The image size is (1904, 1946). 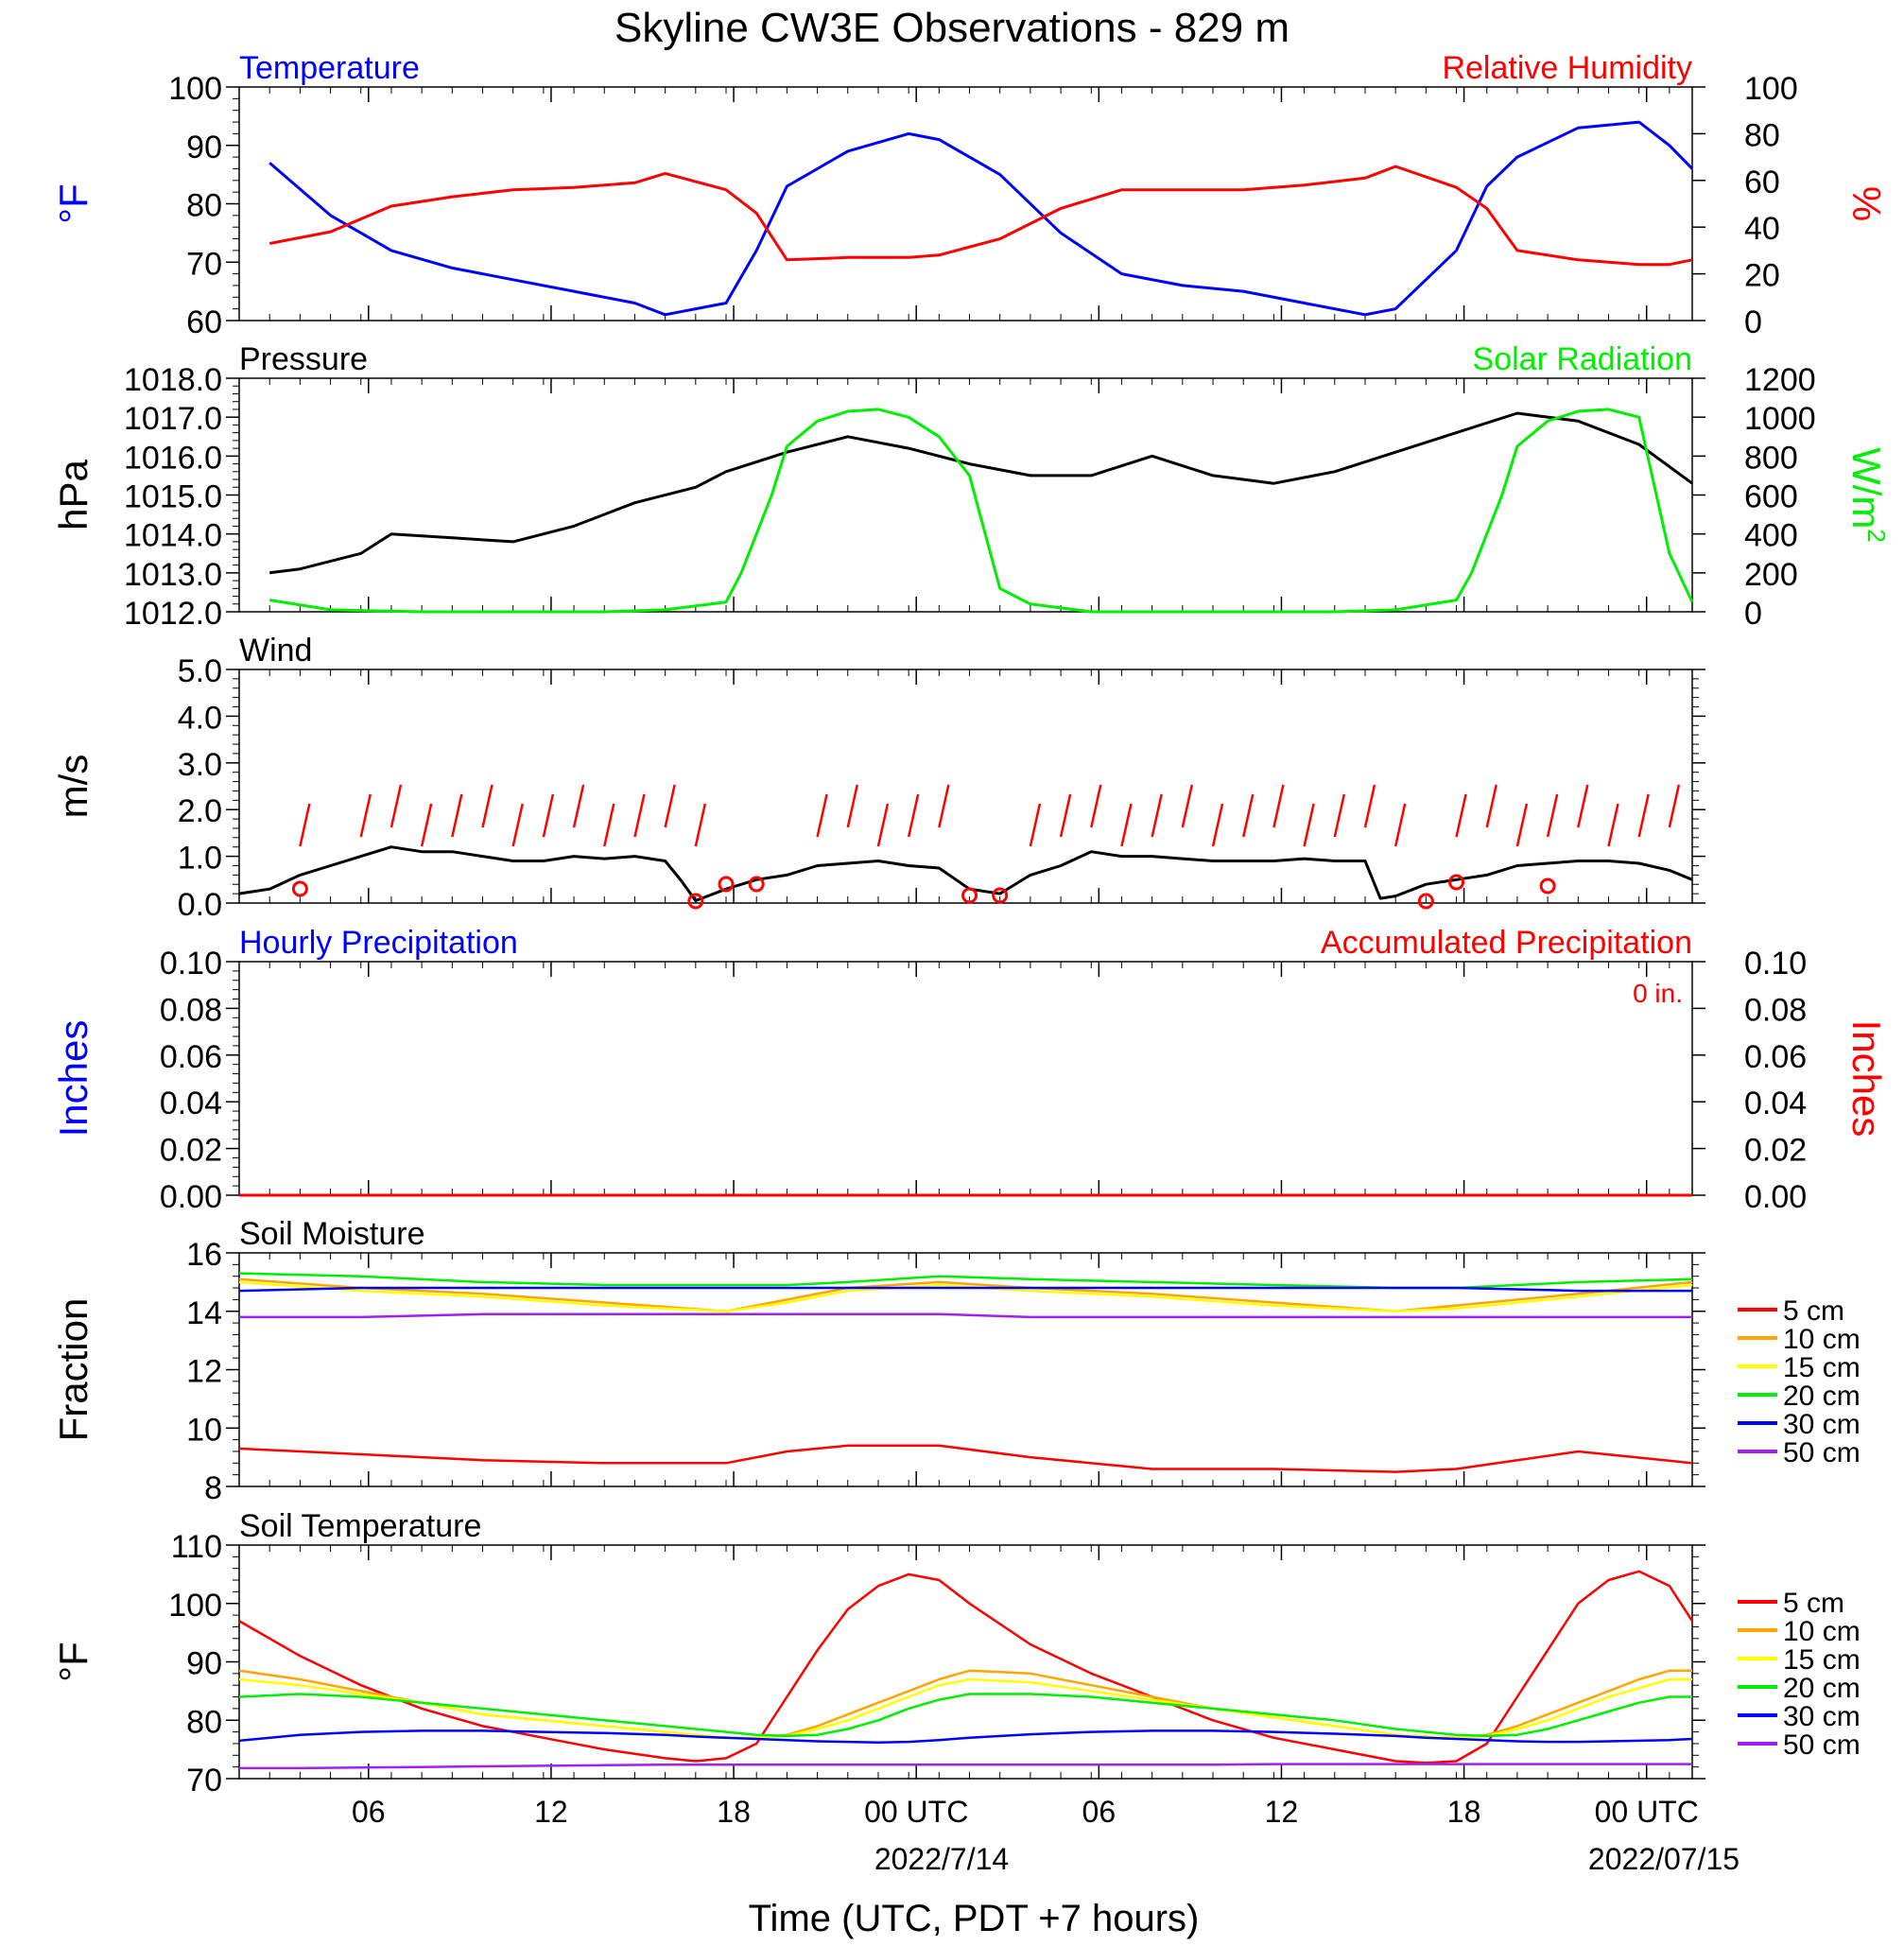 I want to click on panel-title-right: Solar Radiation, so click(x=1582, y=359).